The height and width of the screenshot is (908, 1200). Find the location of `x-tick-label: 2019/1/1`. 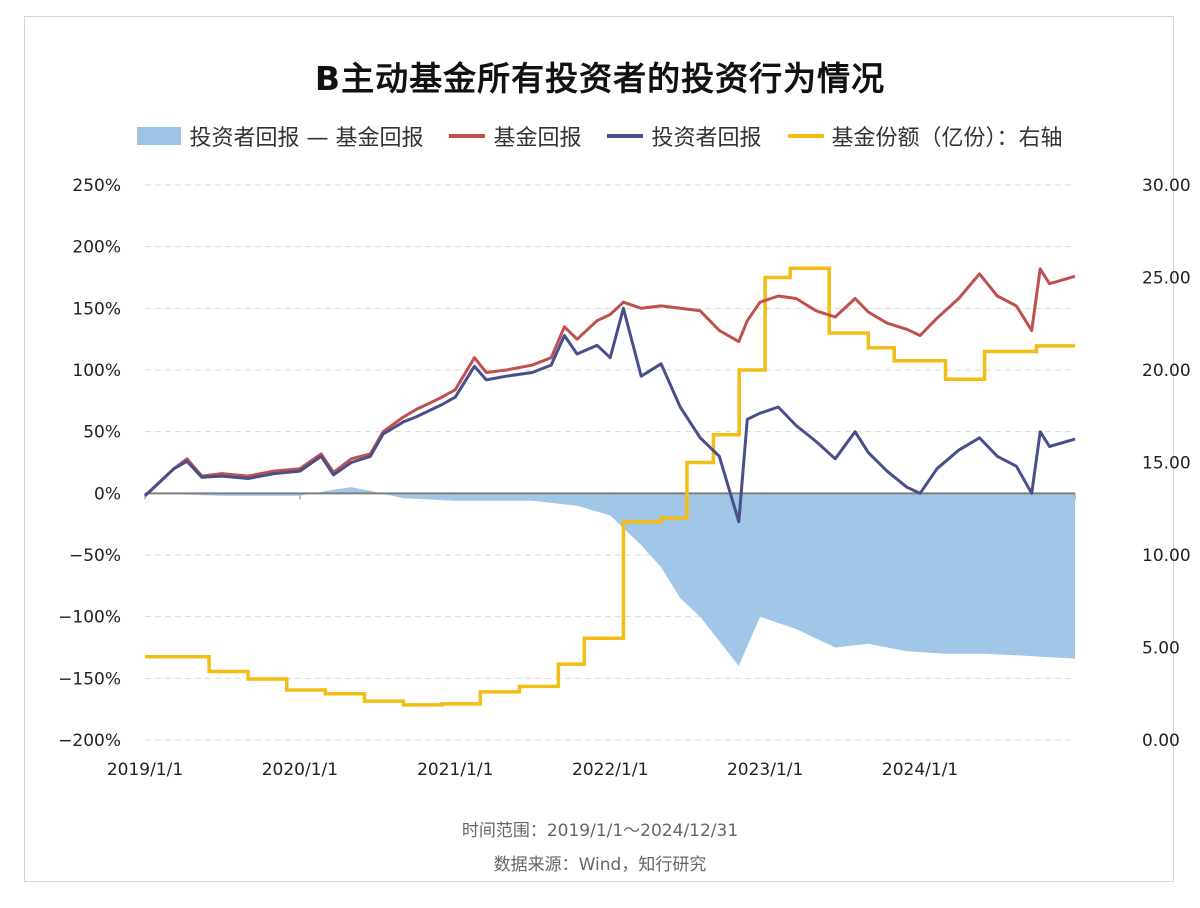

x-tick-label: 2019/1/1 is located at coordinates (145, 770).